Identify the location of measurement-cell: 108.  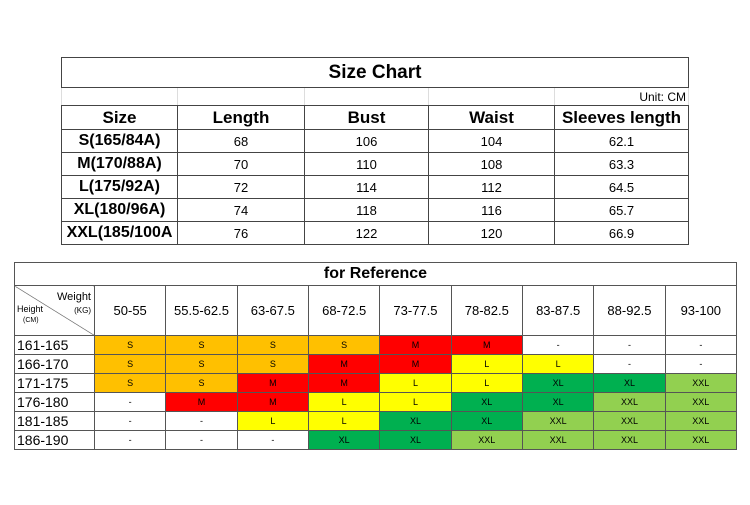
(491, 164).